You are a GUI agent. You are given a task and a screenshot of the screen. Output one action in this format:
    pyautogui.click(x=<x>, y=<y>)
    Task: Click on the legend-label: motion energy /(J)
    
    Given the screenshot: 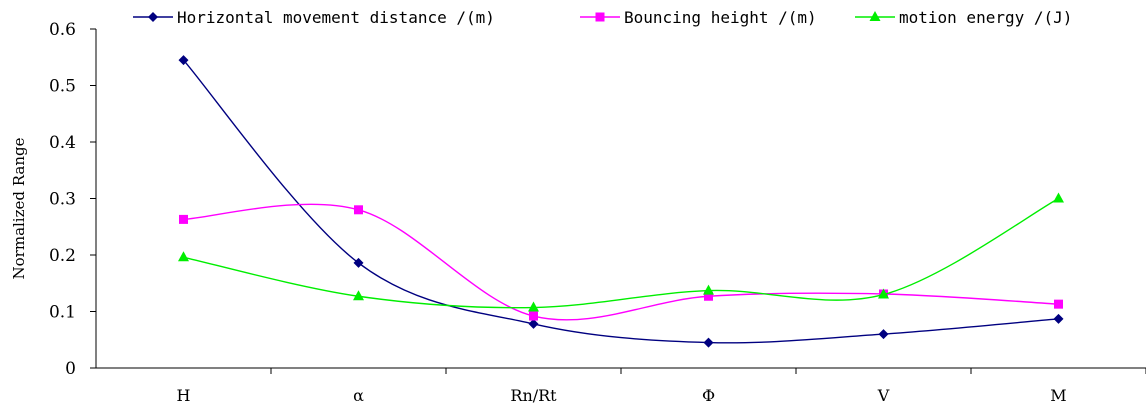 What is the action you would take?
    pyautogui.click(x=985, y=17)
    